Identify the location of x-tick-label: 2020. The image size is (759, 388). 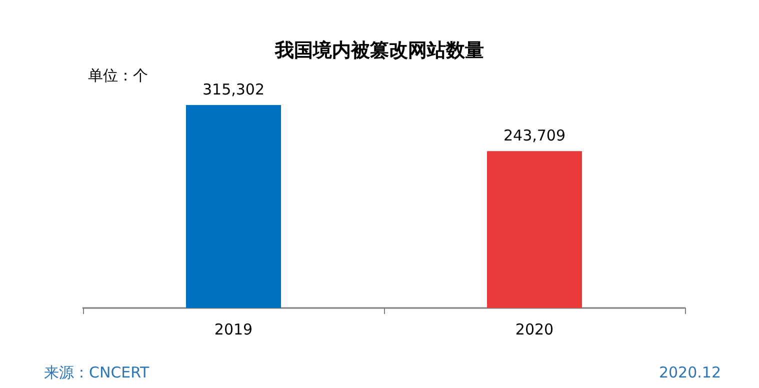
(534, 329).